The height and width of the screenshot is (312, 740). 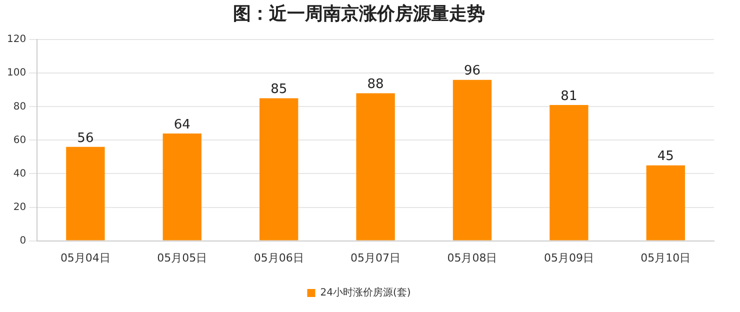 What do you see at coordinates (19, 207) in the screenshot?
I see `y-tick-label: 20` at bounding box center [19, 207].